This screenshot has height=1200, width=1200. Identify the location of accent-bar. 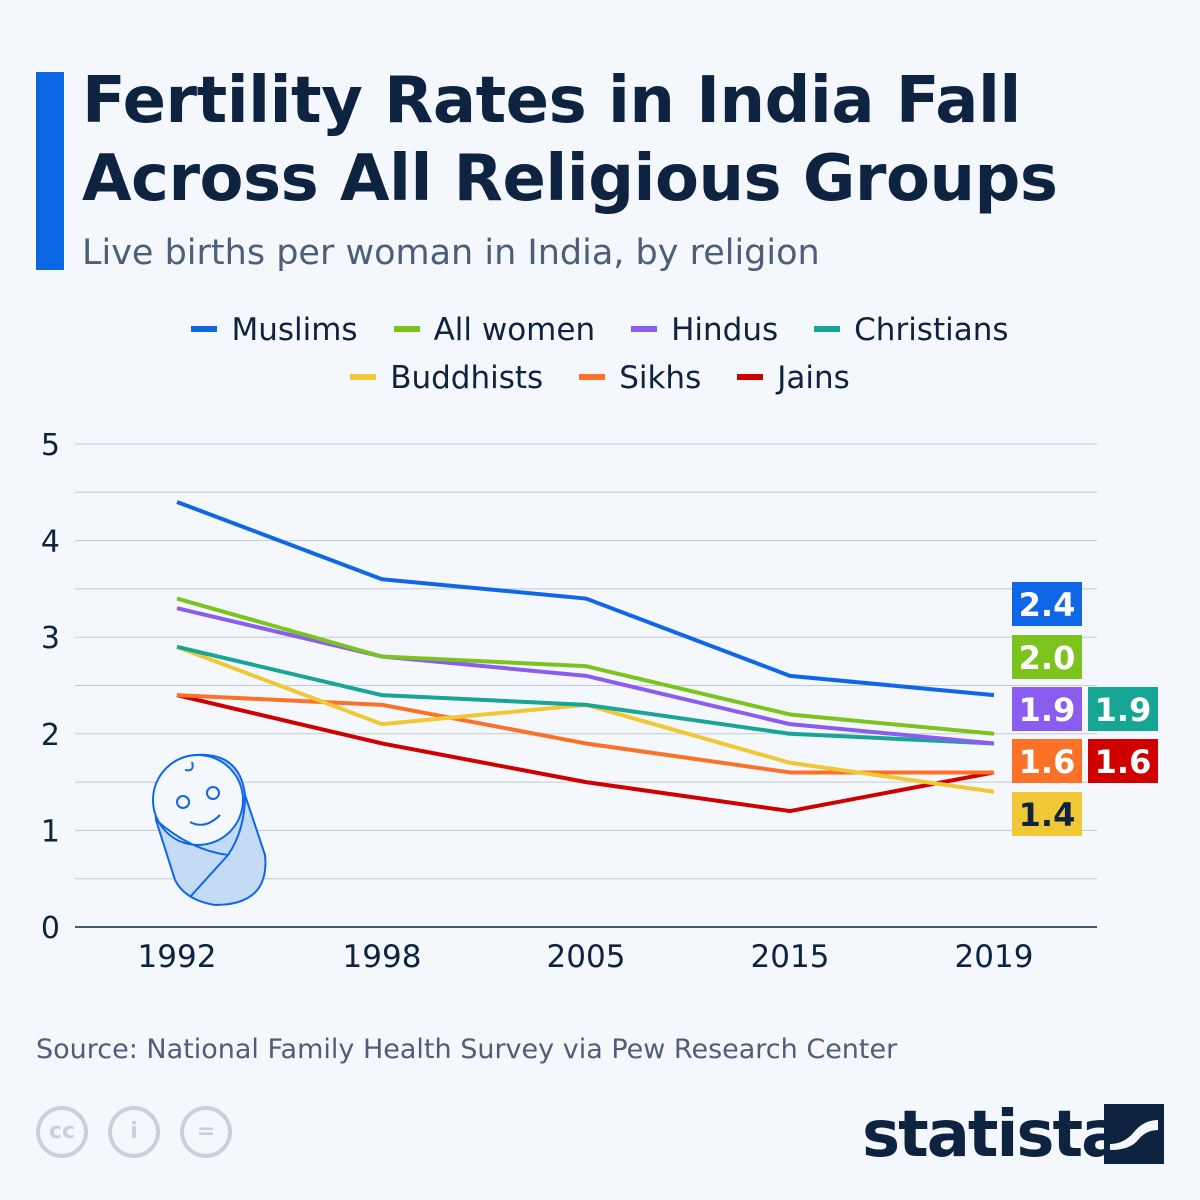
(50, 171).